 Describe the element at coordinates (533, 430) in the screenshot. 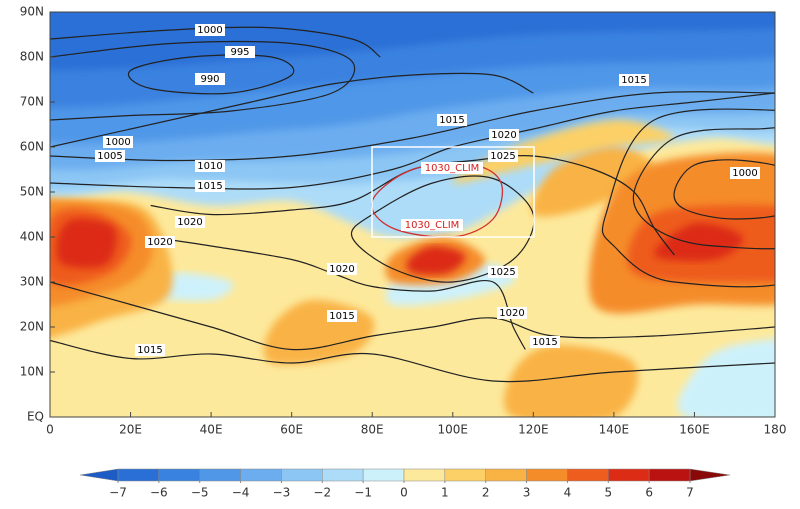

I see `lon-label: 120E` at that location.